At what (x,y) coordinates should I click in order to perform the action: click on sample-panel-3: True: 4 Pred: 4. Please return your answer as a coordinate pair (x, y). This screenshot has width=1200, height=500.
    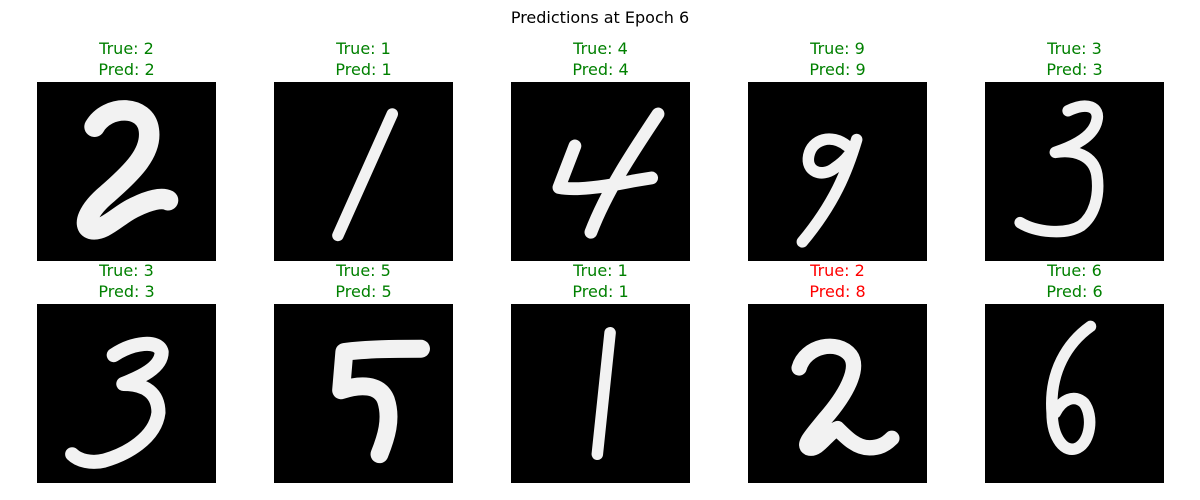
    Looking at the image, I should click on (600, 149).